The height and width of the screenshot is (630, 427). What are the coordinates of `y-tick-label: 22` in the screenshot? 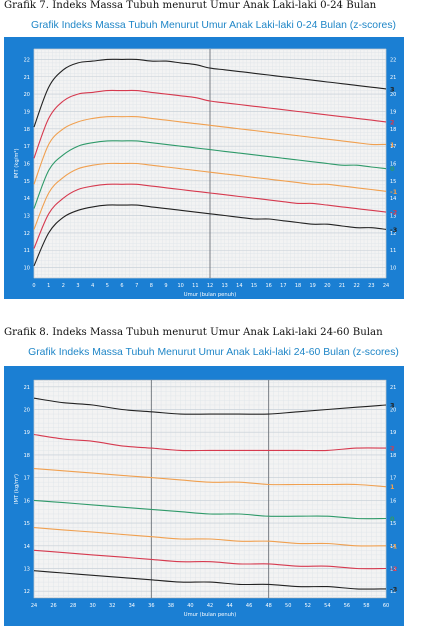 It's located at (27, 60).